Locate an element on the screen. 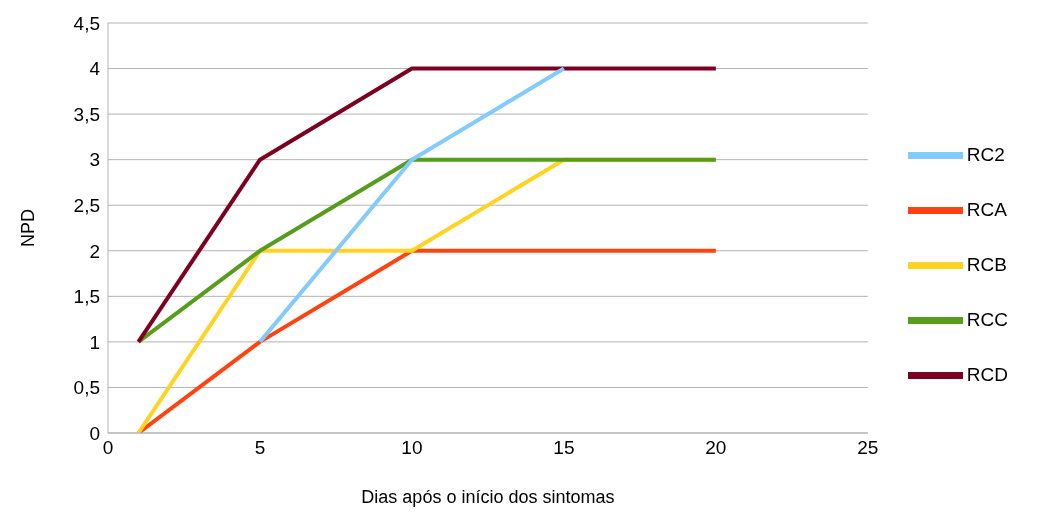 This screenshot has width=1046, height=528. y-tick-label: 4 is located at coordinates (95, 69).